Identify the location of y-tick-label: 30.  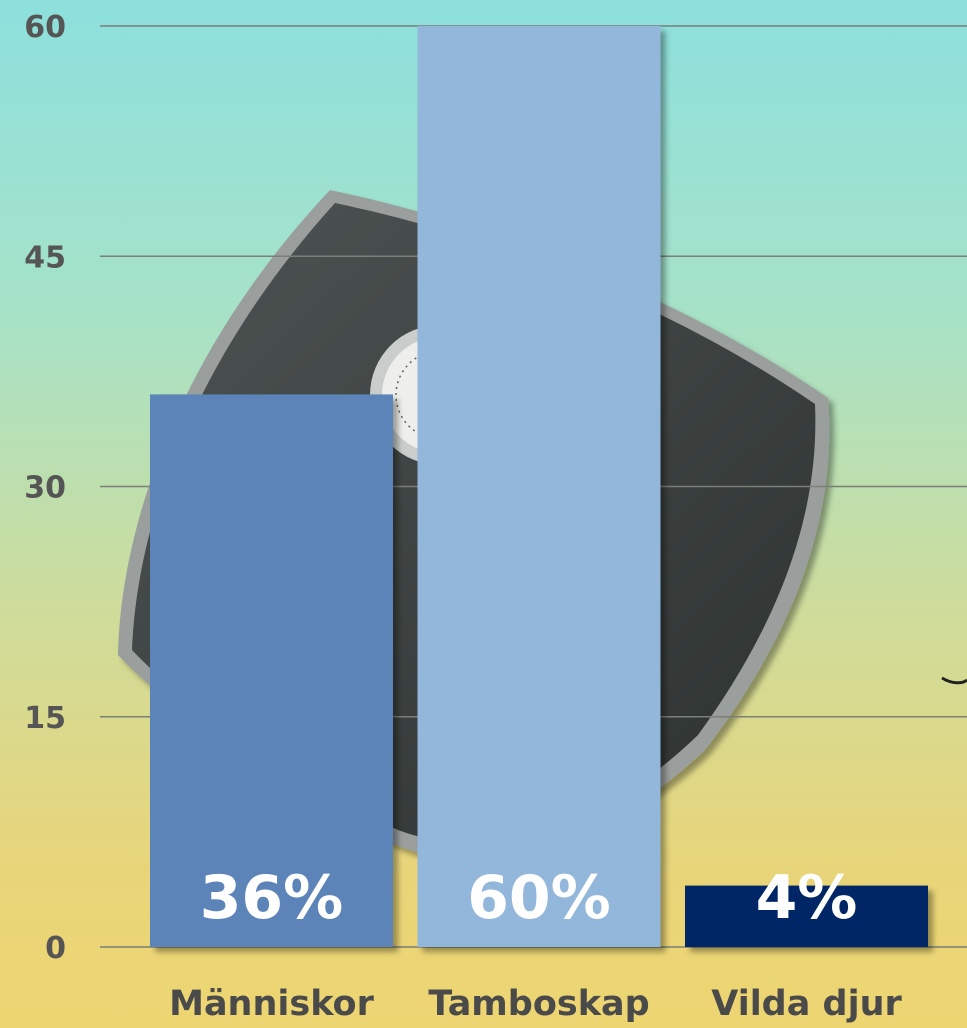
(45, 488).